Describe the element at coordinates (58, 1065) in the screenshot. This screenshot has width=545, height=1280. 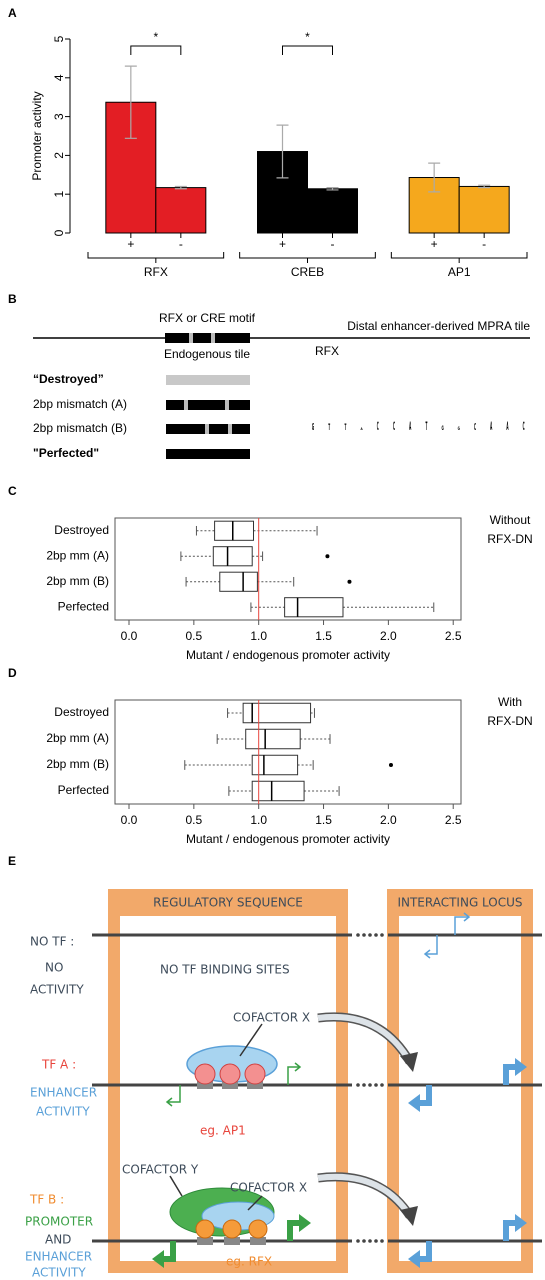
I see `row-title: TF A :` at that location.